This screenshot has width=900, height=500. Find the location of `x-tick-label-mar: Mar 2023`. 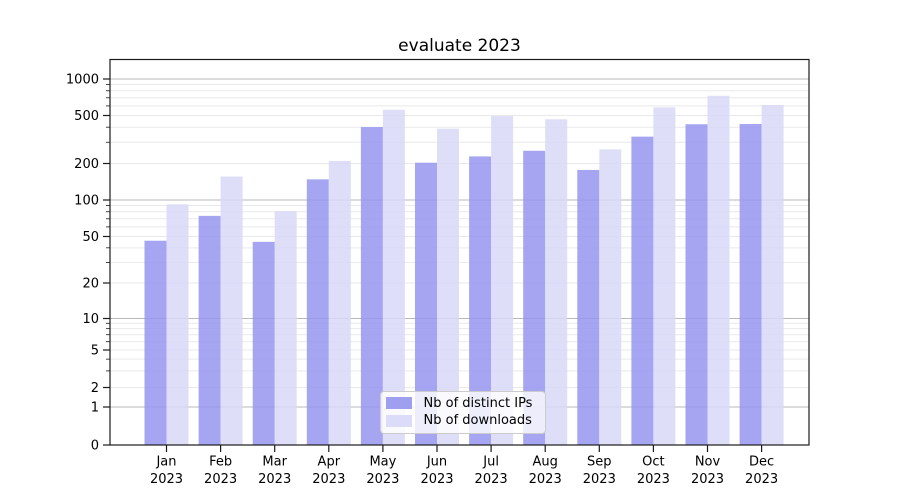

x-tick-label-mar: Mar 2023 is located at coordinates (274, 471).